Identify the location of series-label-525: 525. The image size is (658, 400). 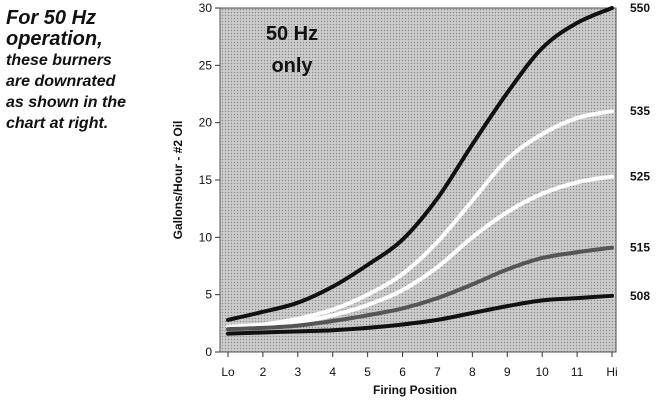
(640, 177).